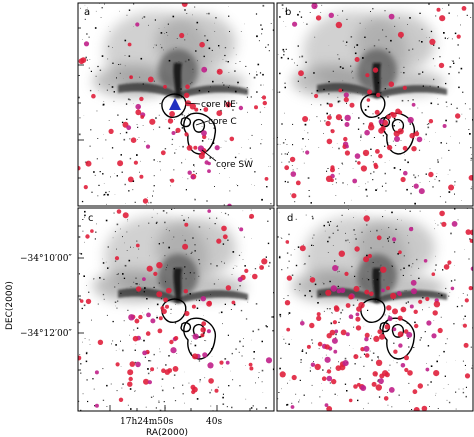 This screenshot has width=474, height=437. What do you see at coordinates (147, 422) in the screenshot?
I see `x-tick-label-1: 17h24m50s` at bounding box center [147, 422].